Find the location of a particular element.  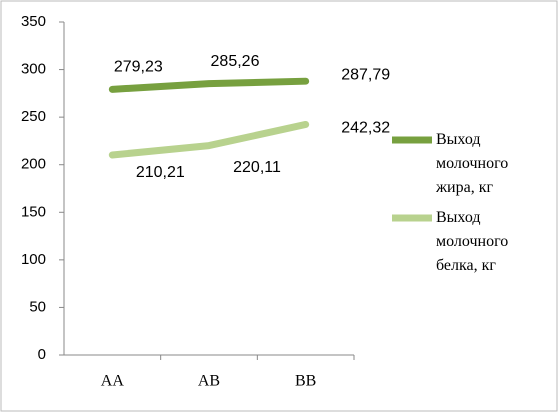

x-tick-label: AA is located at coordinates (113, 381).